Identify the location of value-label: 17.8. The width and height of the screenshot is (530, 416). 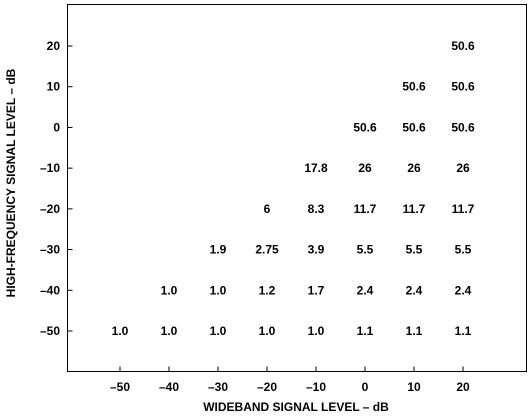
(316, 168).